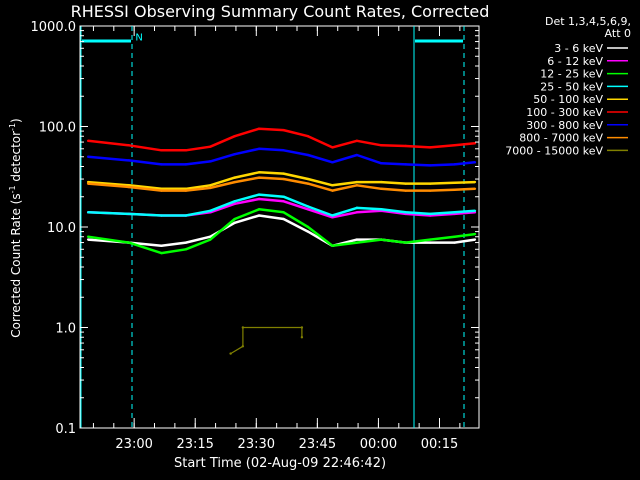 The height and width of the screenshot is (480, 640). Describe the element at coordinates (578, 48) in the screenshot. I see `legend-label: 3 - 6 keV` at that location.